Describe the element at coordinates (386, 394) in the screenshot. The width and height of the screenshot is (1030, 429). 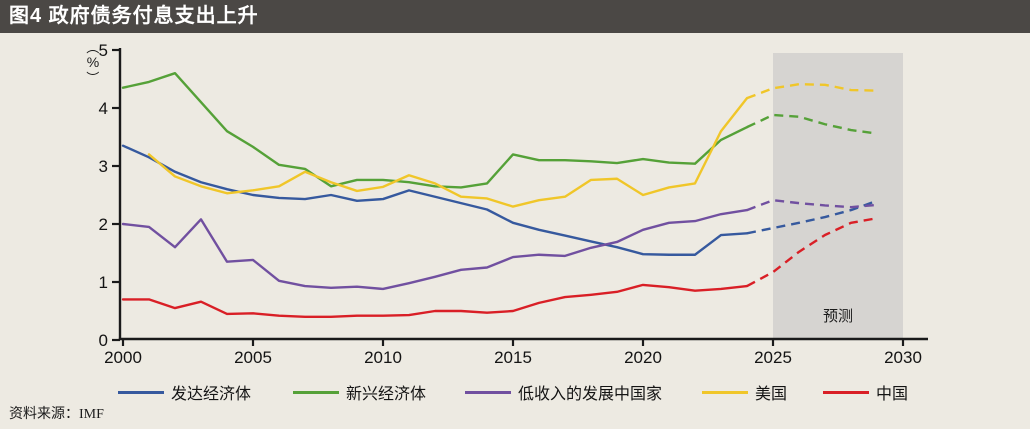
I see `legend-label: 新兴经济体` at that location.